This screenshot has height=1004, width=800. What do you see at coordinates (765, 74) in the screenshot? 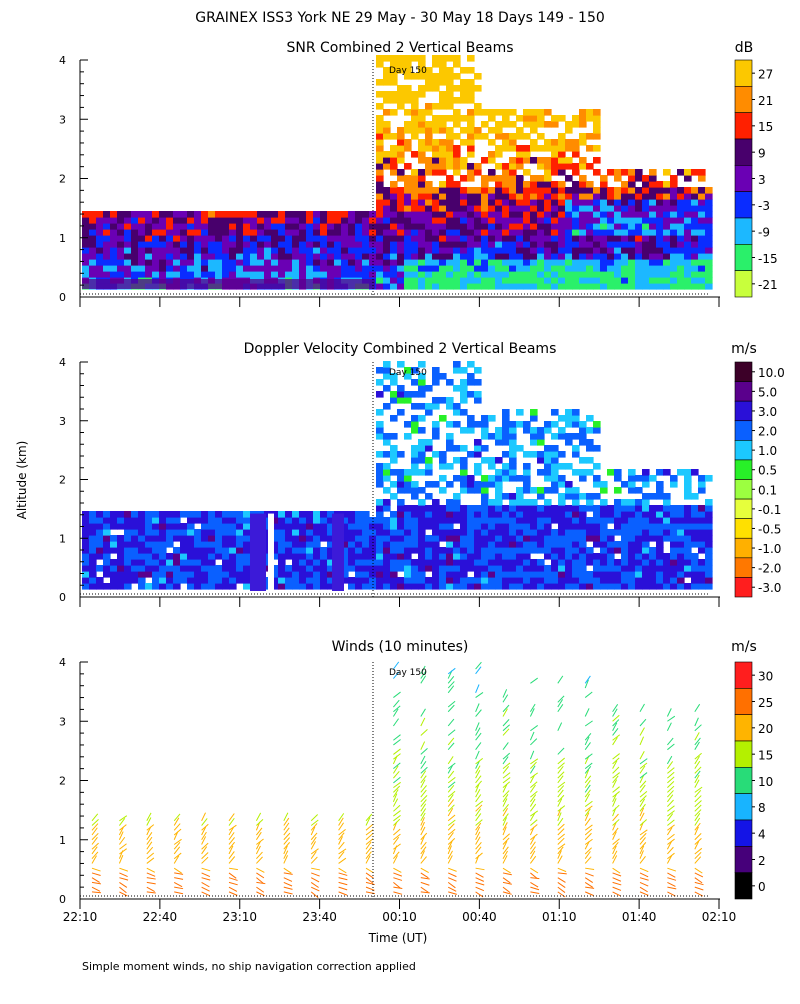
I see `colorbar-label: 27` at bounding box center [765, 74].